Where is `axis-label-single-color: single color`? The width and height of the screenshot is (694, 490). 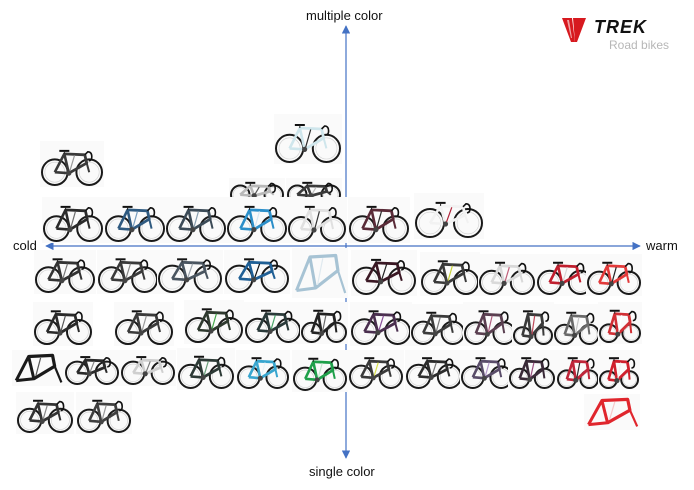
axis-label-single-color: single color is located at coordinates (342, 471).